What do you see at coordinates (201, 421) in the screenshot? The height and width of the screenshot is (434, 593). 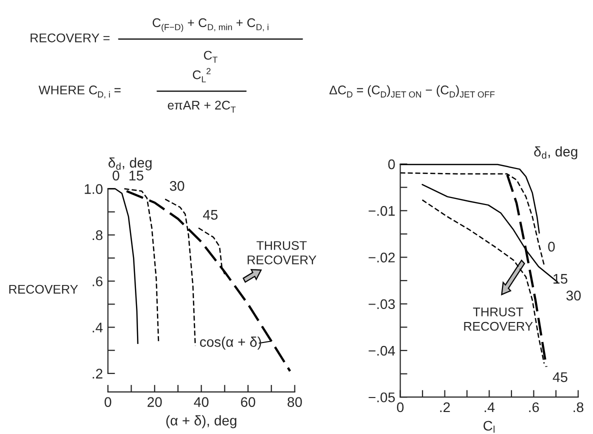 I see `x-axis-title: (α + δ), deg` at bounding box center [201, 421].